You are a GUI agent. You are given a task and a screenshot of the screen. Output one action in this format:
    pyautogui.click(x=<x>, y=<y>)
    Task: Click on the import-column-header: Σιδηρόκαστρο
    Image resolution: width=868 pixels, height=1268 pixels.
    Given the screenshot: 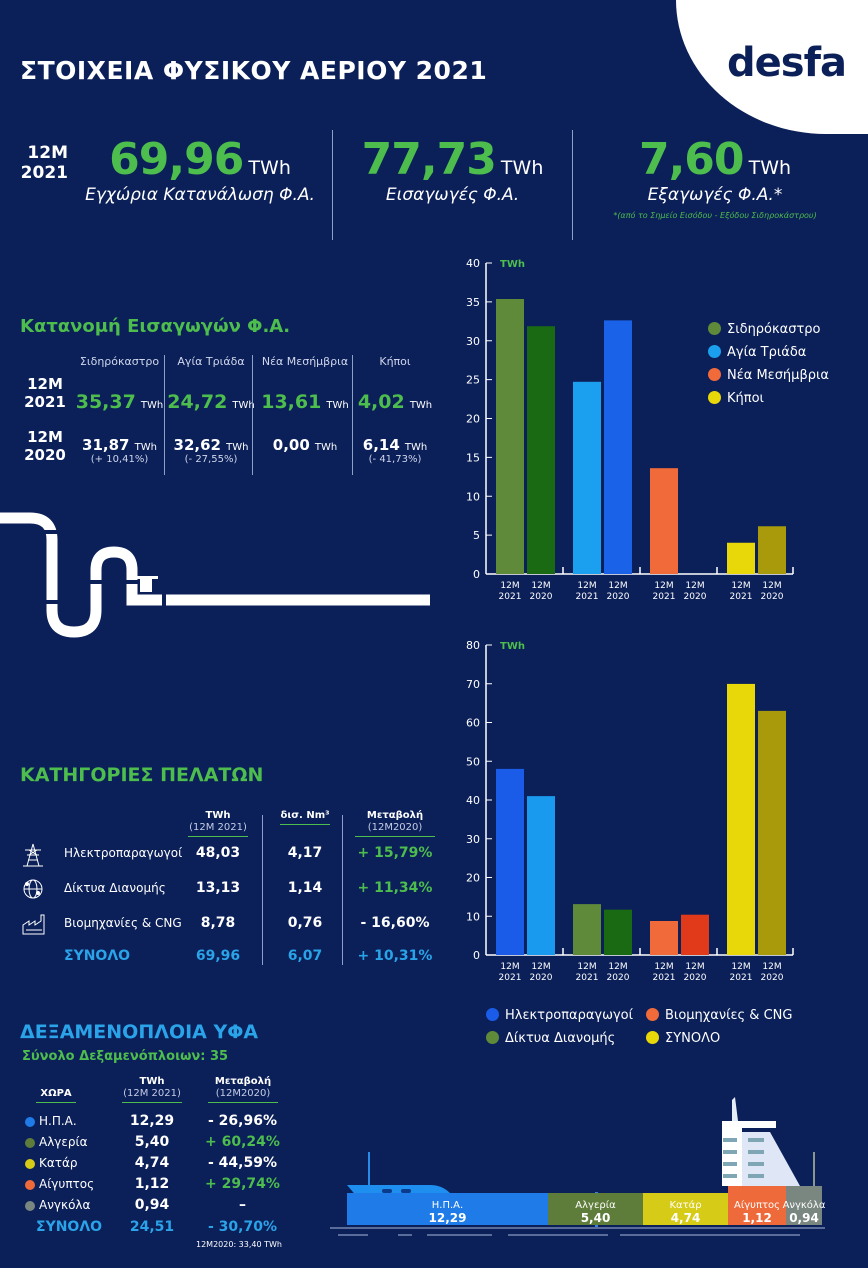 What is the action you would take?
    pyautogui.click(x=119, y=361)
    